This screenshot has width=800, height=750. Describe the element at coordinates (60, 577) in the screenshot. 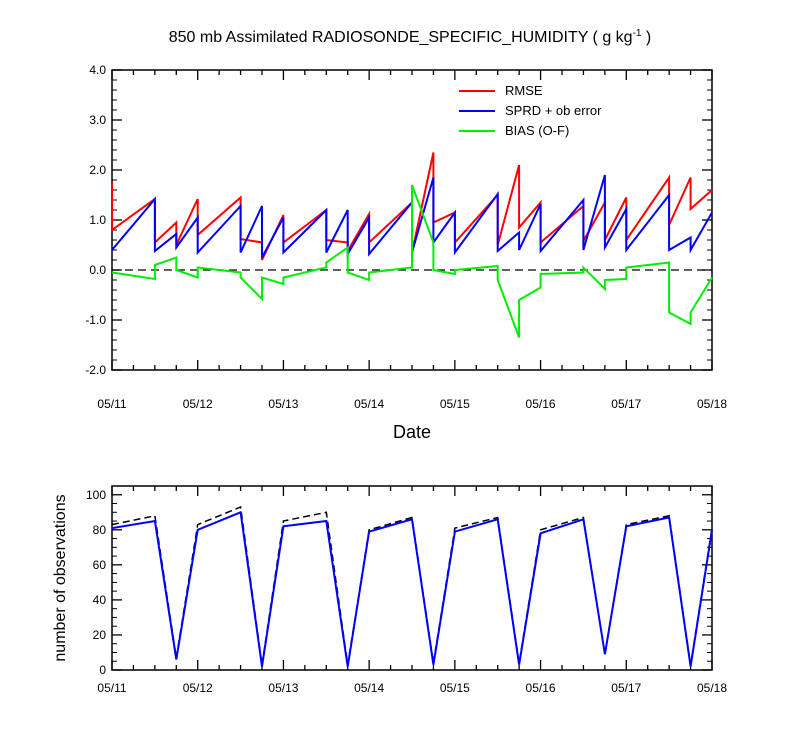

I see `y-axis-title-observations: number of observations` at that location.